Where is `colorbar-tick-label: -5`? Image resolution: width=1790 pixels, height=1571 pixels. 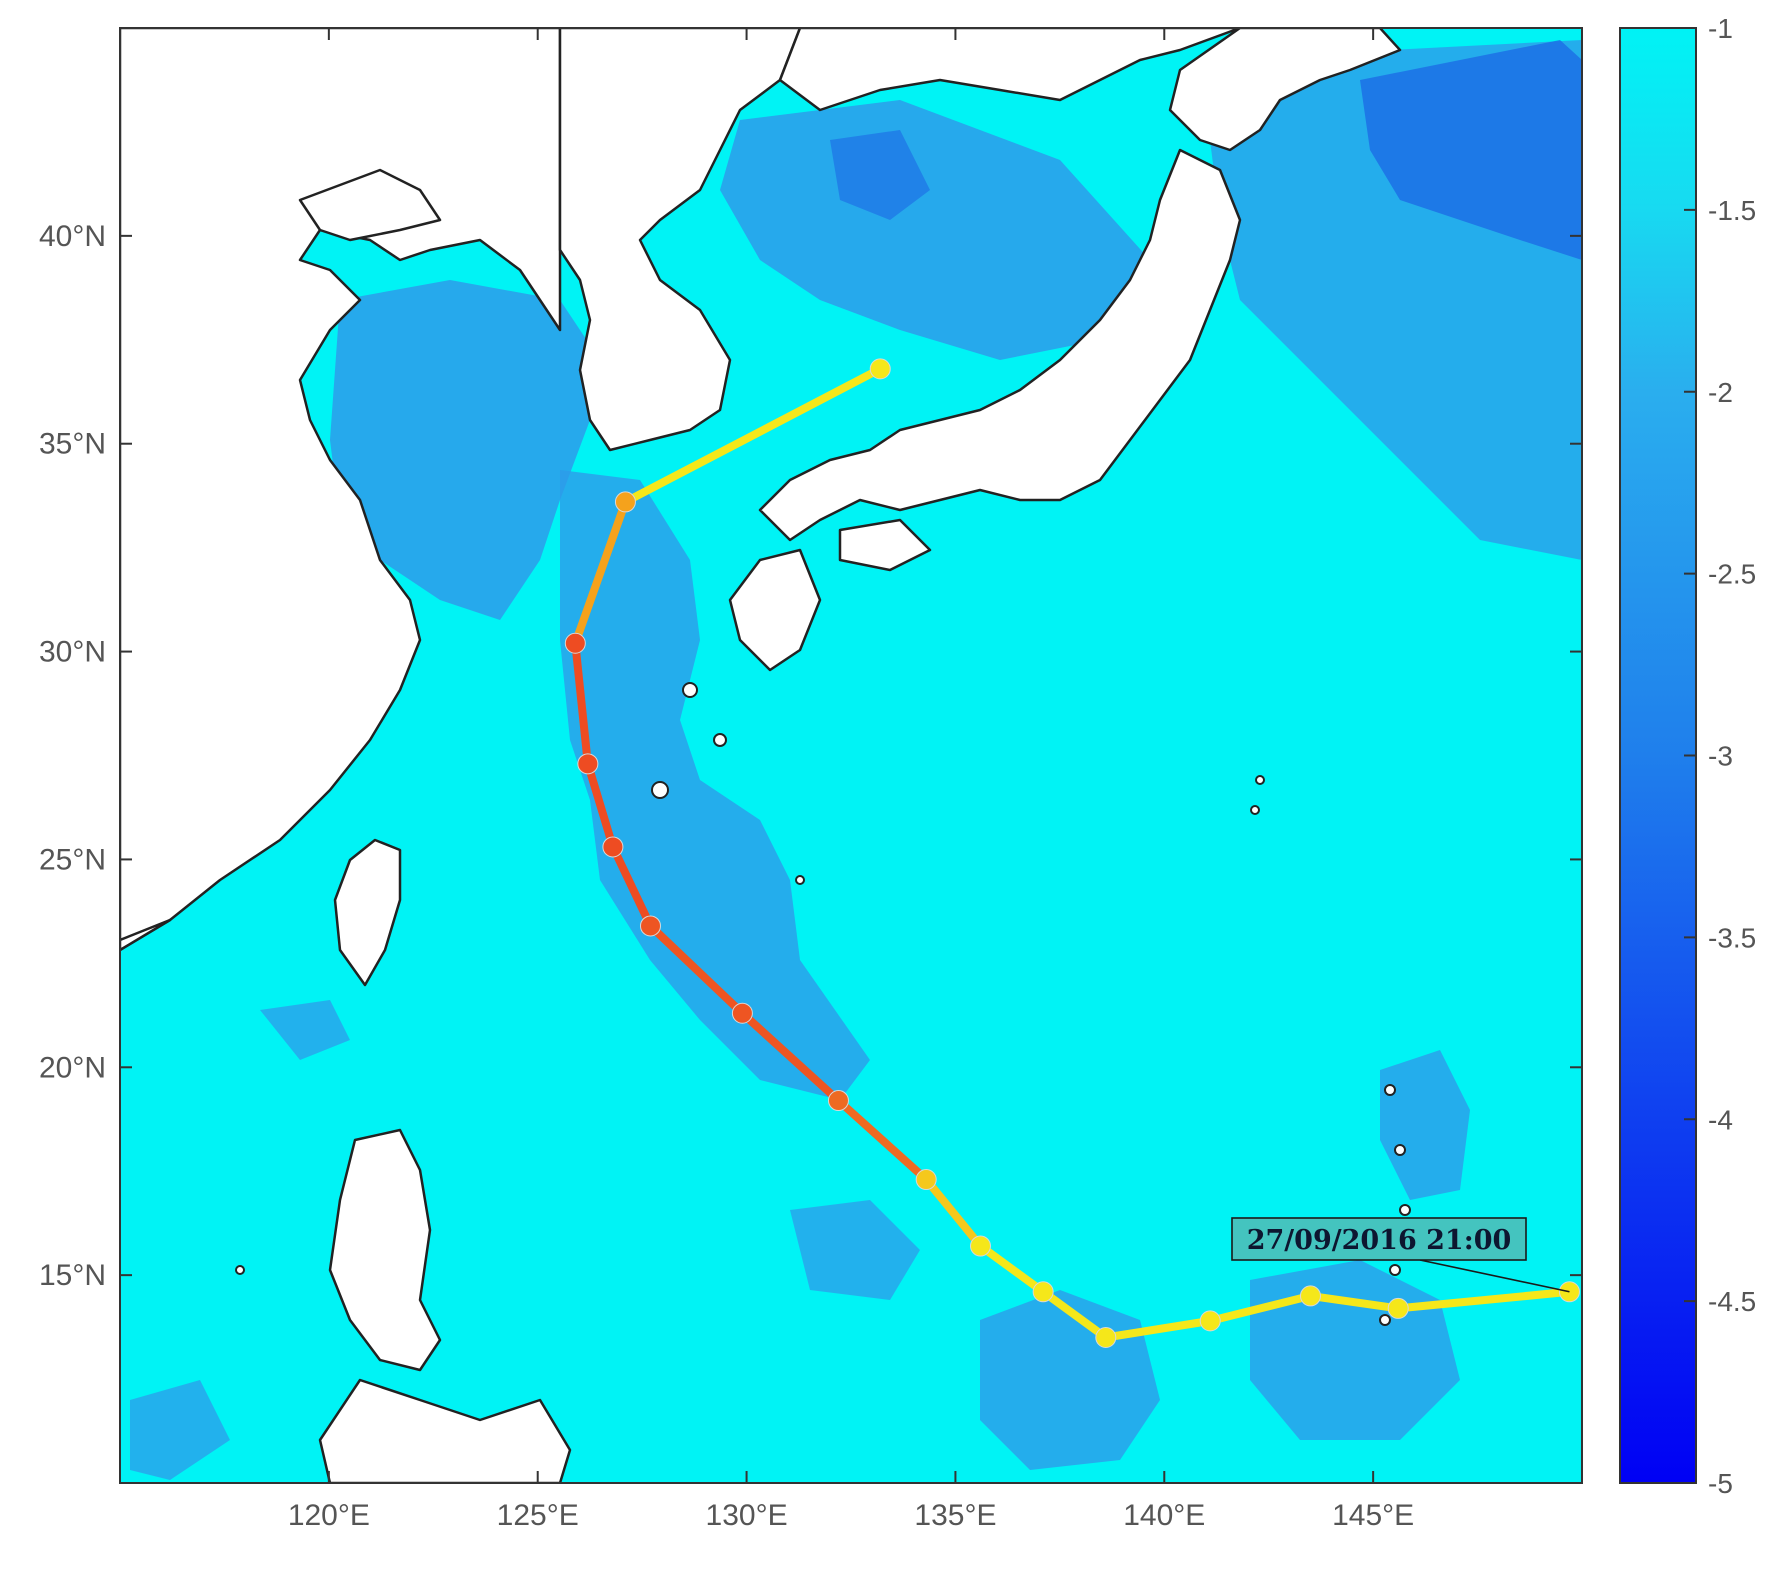
colorbar-tick-label: -5 is located at coordinates (1720, 1483).